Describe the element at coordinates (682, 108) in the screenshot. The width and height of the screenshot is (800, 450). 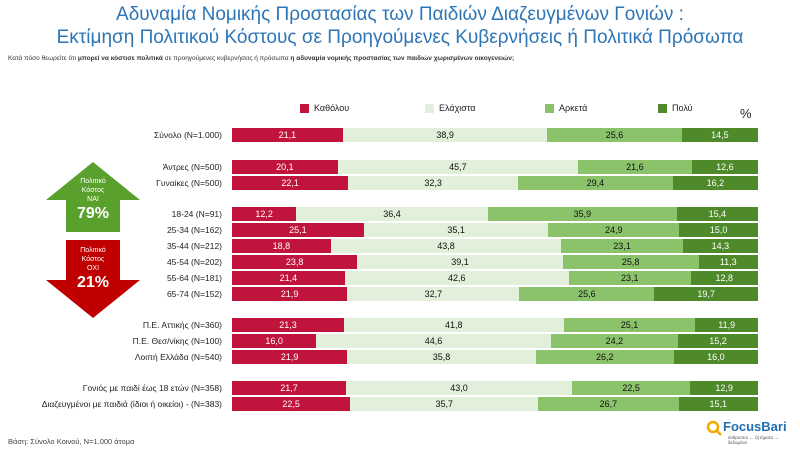
I see `legend-label: Πολύ` at that location.